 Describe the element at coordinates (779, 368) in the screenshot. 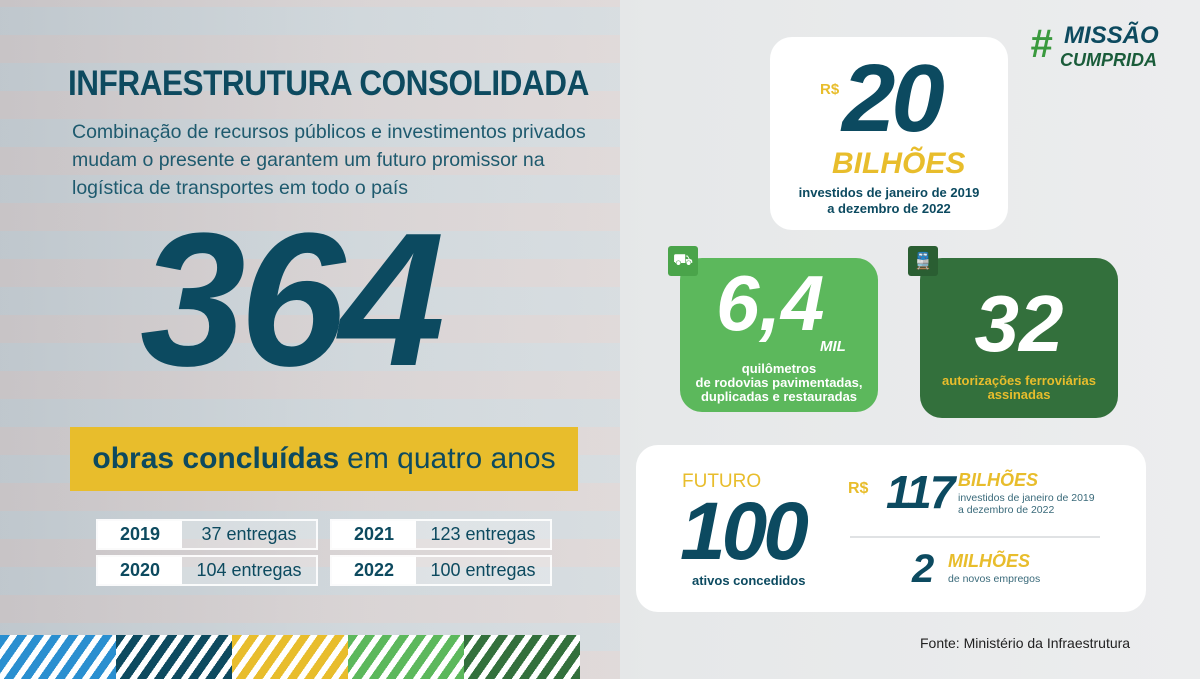

I see `desc-line: quilômetros` at that location.